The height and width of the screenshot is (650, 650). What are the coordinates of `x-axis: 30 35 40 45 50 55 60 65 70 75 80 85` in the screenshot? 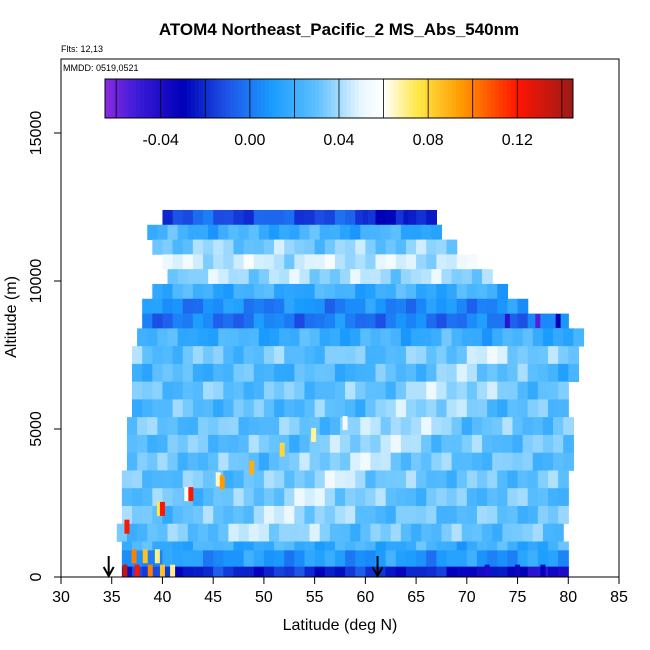 It's located at (340, 591).